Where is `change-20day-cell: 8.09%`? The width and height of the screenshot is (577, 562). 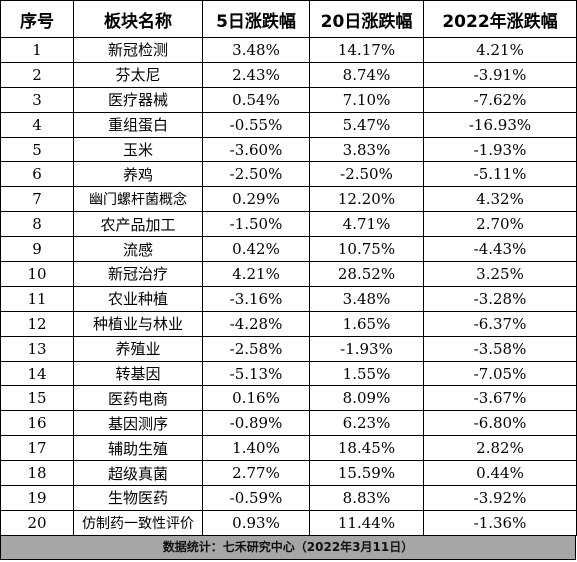 change-20day-cell: 8.09% is located at coordinates (366, 398).